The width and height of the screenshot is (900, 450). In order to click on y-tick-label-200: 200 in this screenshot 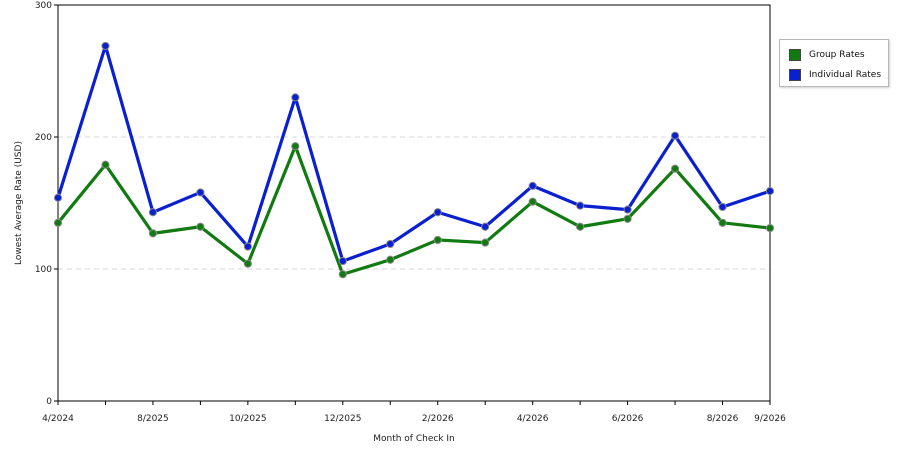, I will do `click(43, 138)`.